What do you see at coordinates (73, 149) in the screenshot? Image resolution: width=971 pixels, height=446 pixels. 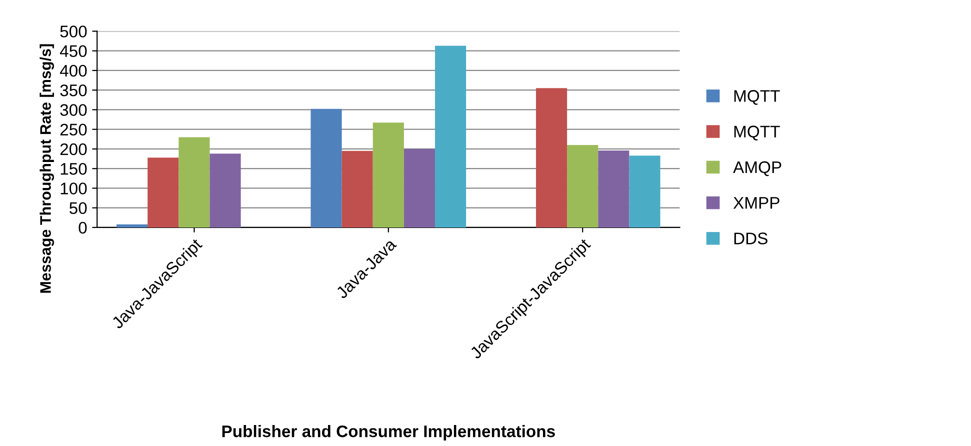 I see `y-tick-label: 200` at bounding box center [73, 149].